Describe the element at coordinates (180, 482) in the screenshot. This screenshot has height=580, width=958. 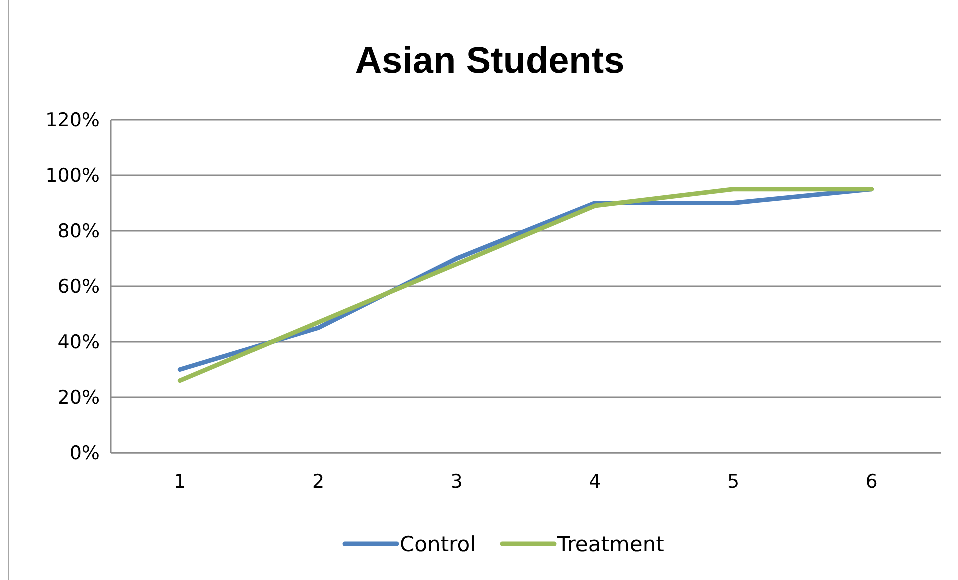
I see `x-tick-label: 1` at that location.